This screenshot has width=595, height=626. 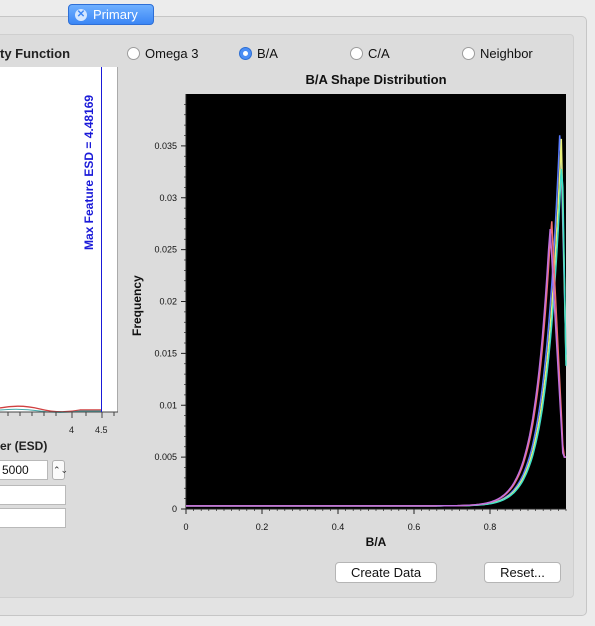 I want to click on bins-input: 5000, so click(x=24, y=470).